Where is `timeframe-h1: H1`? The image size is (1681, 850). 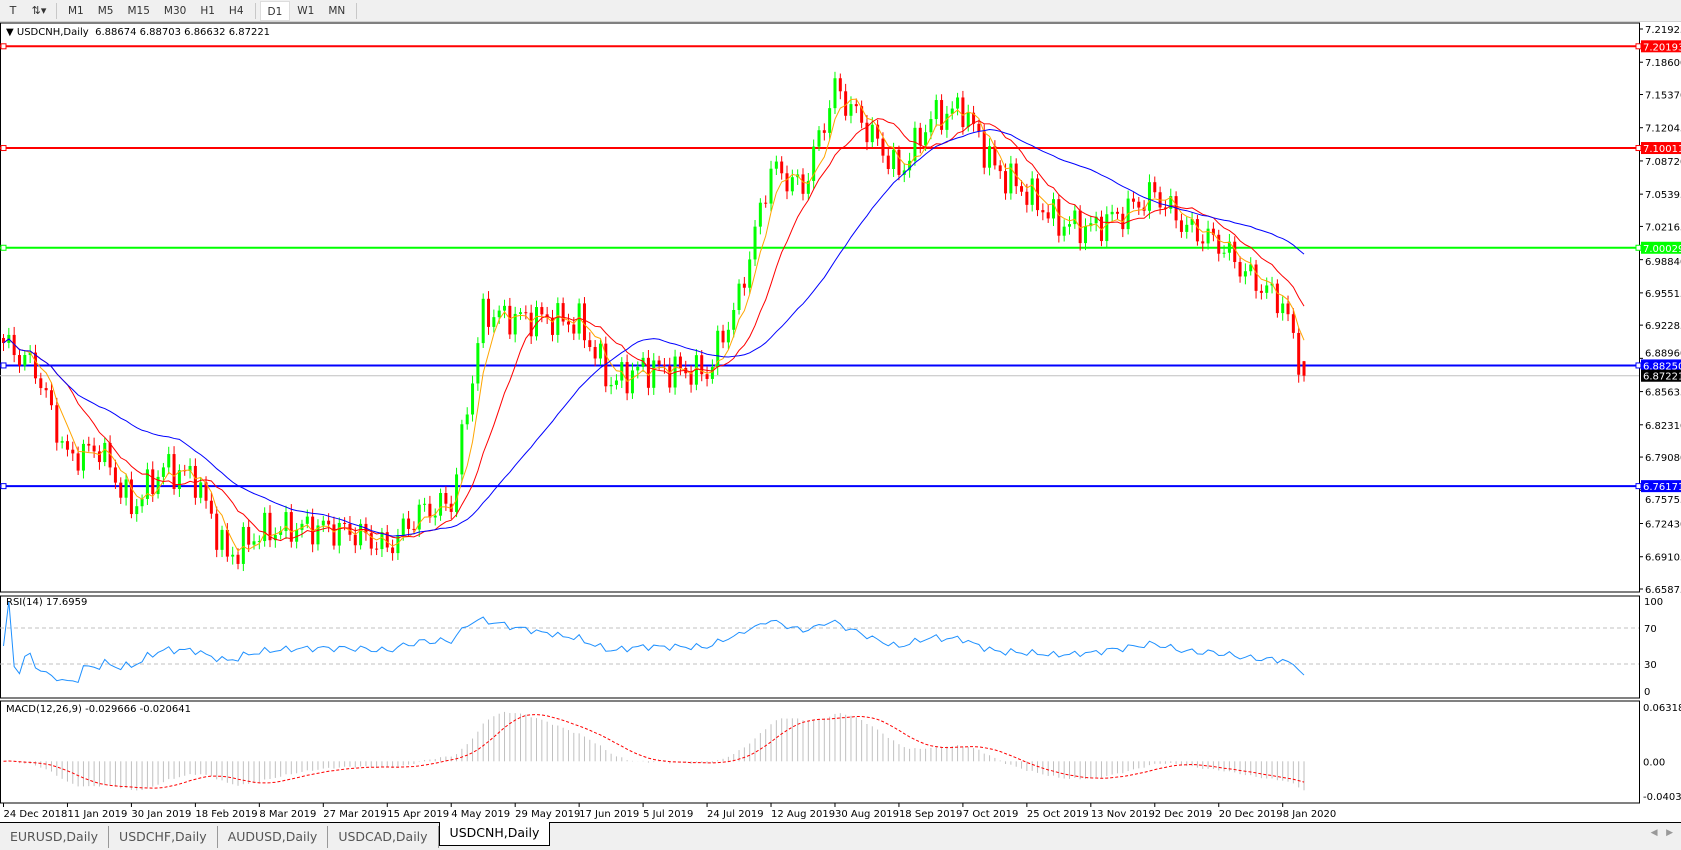 timeframe-h1: H1 is located at coordinates (207, 10).